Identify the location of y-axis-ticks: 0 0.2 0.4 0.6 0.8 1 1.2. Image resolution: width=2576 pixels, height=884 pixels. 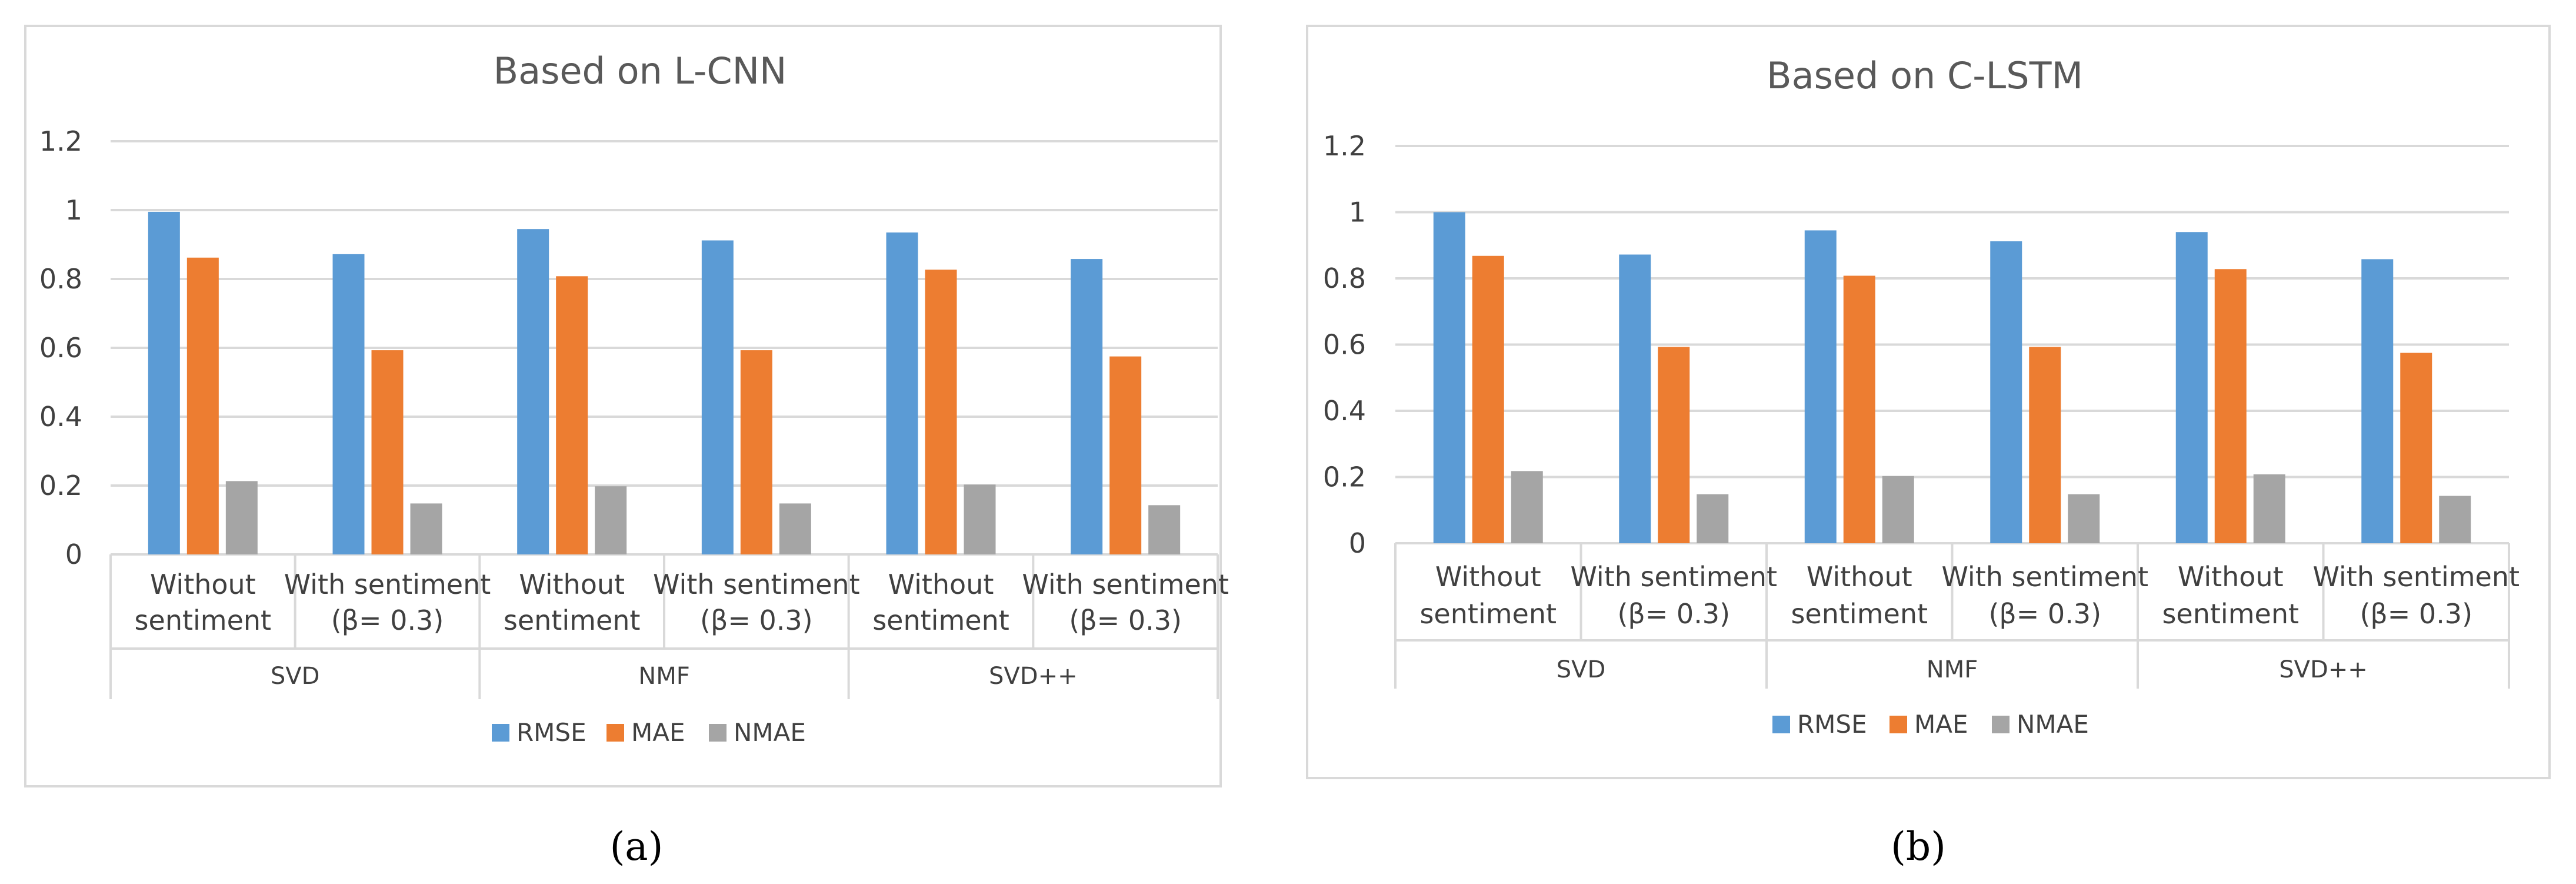
(61, 347).